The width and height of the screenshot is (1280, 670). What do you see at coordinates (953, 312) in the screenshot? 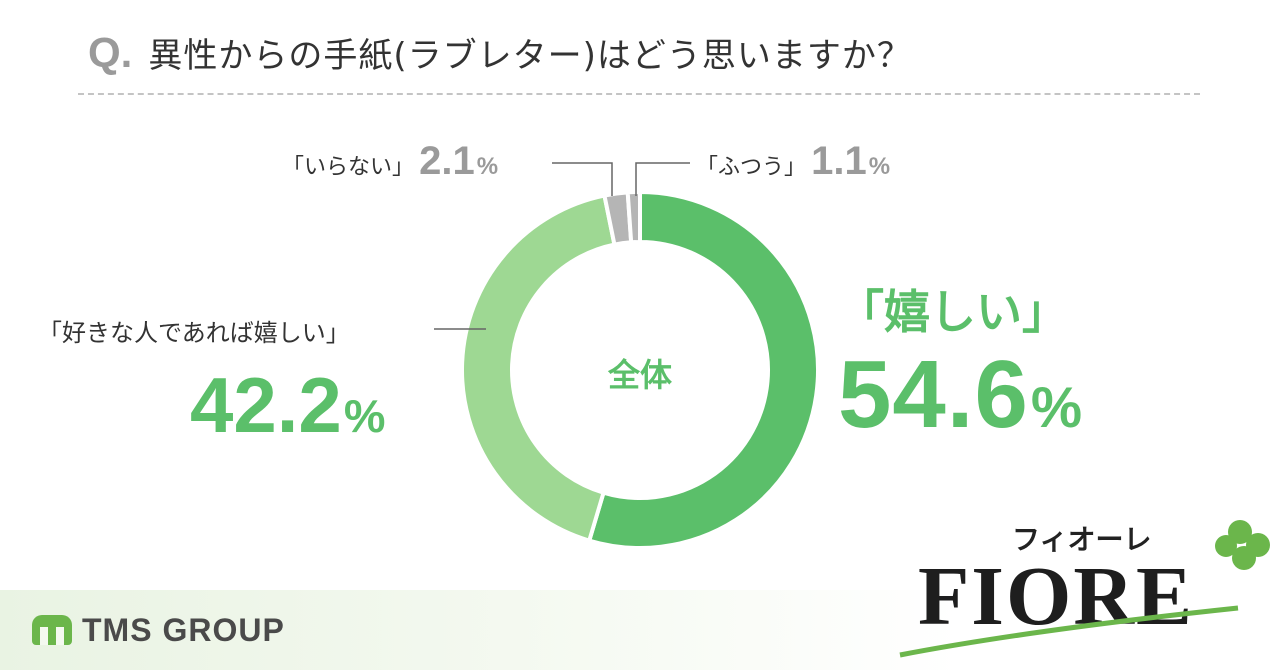
I see `label-happy-name: 「嬉しい」` at bounding box center [953, 312].